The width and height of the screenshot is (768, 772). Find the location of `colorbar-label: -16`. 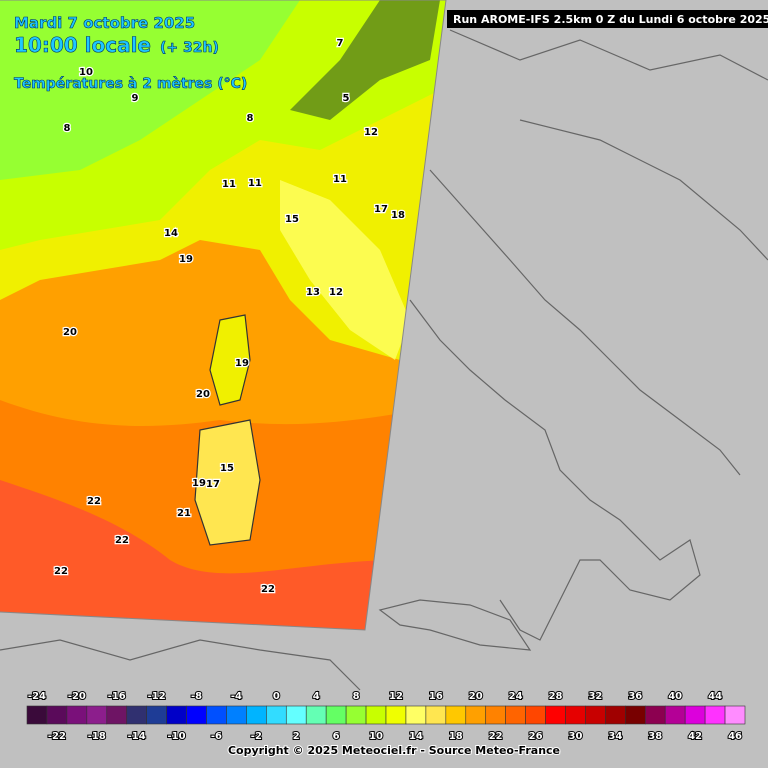

colorbar-label: -16 is located at coordinates (117, 696).